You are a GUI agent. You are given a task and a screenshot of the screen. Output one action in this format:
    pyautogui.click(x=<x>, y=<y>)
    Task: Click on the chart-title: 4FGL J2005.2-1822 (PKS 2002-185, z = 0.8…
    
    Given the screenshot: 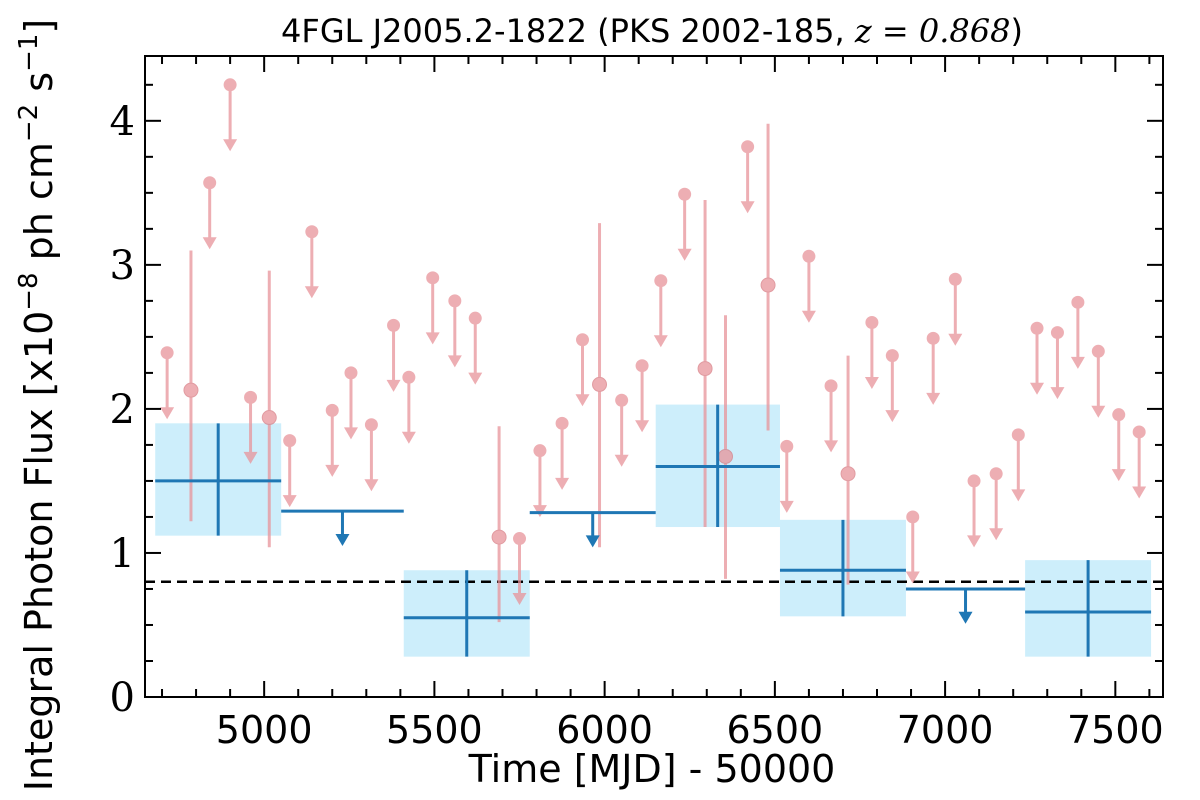 What is the action you would take?
    pyautogui.click(x=652, y=31)
    